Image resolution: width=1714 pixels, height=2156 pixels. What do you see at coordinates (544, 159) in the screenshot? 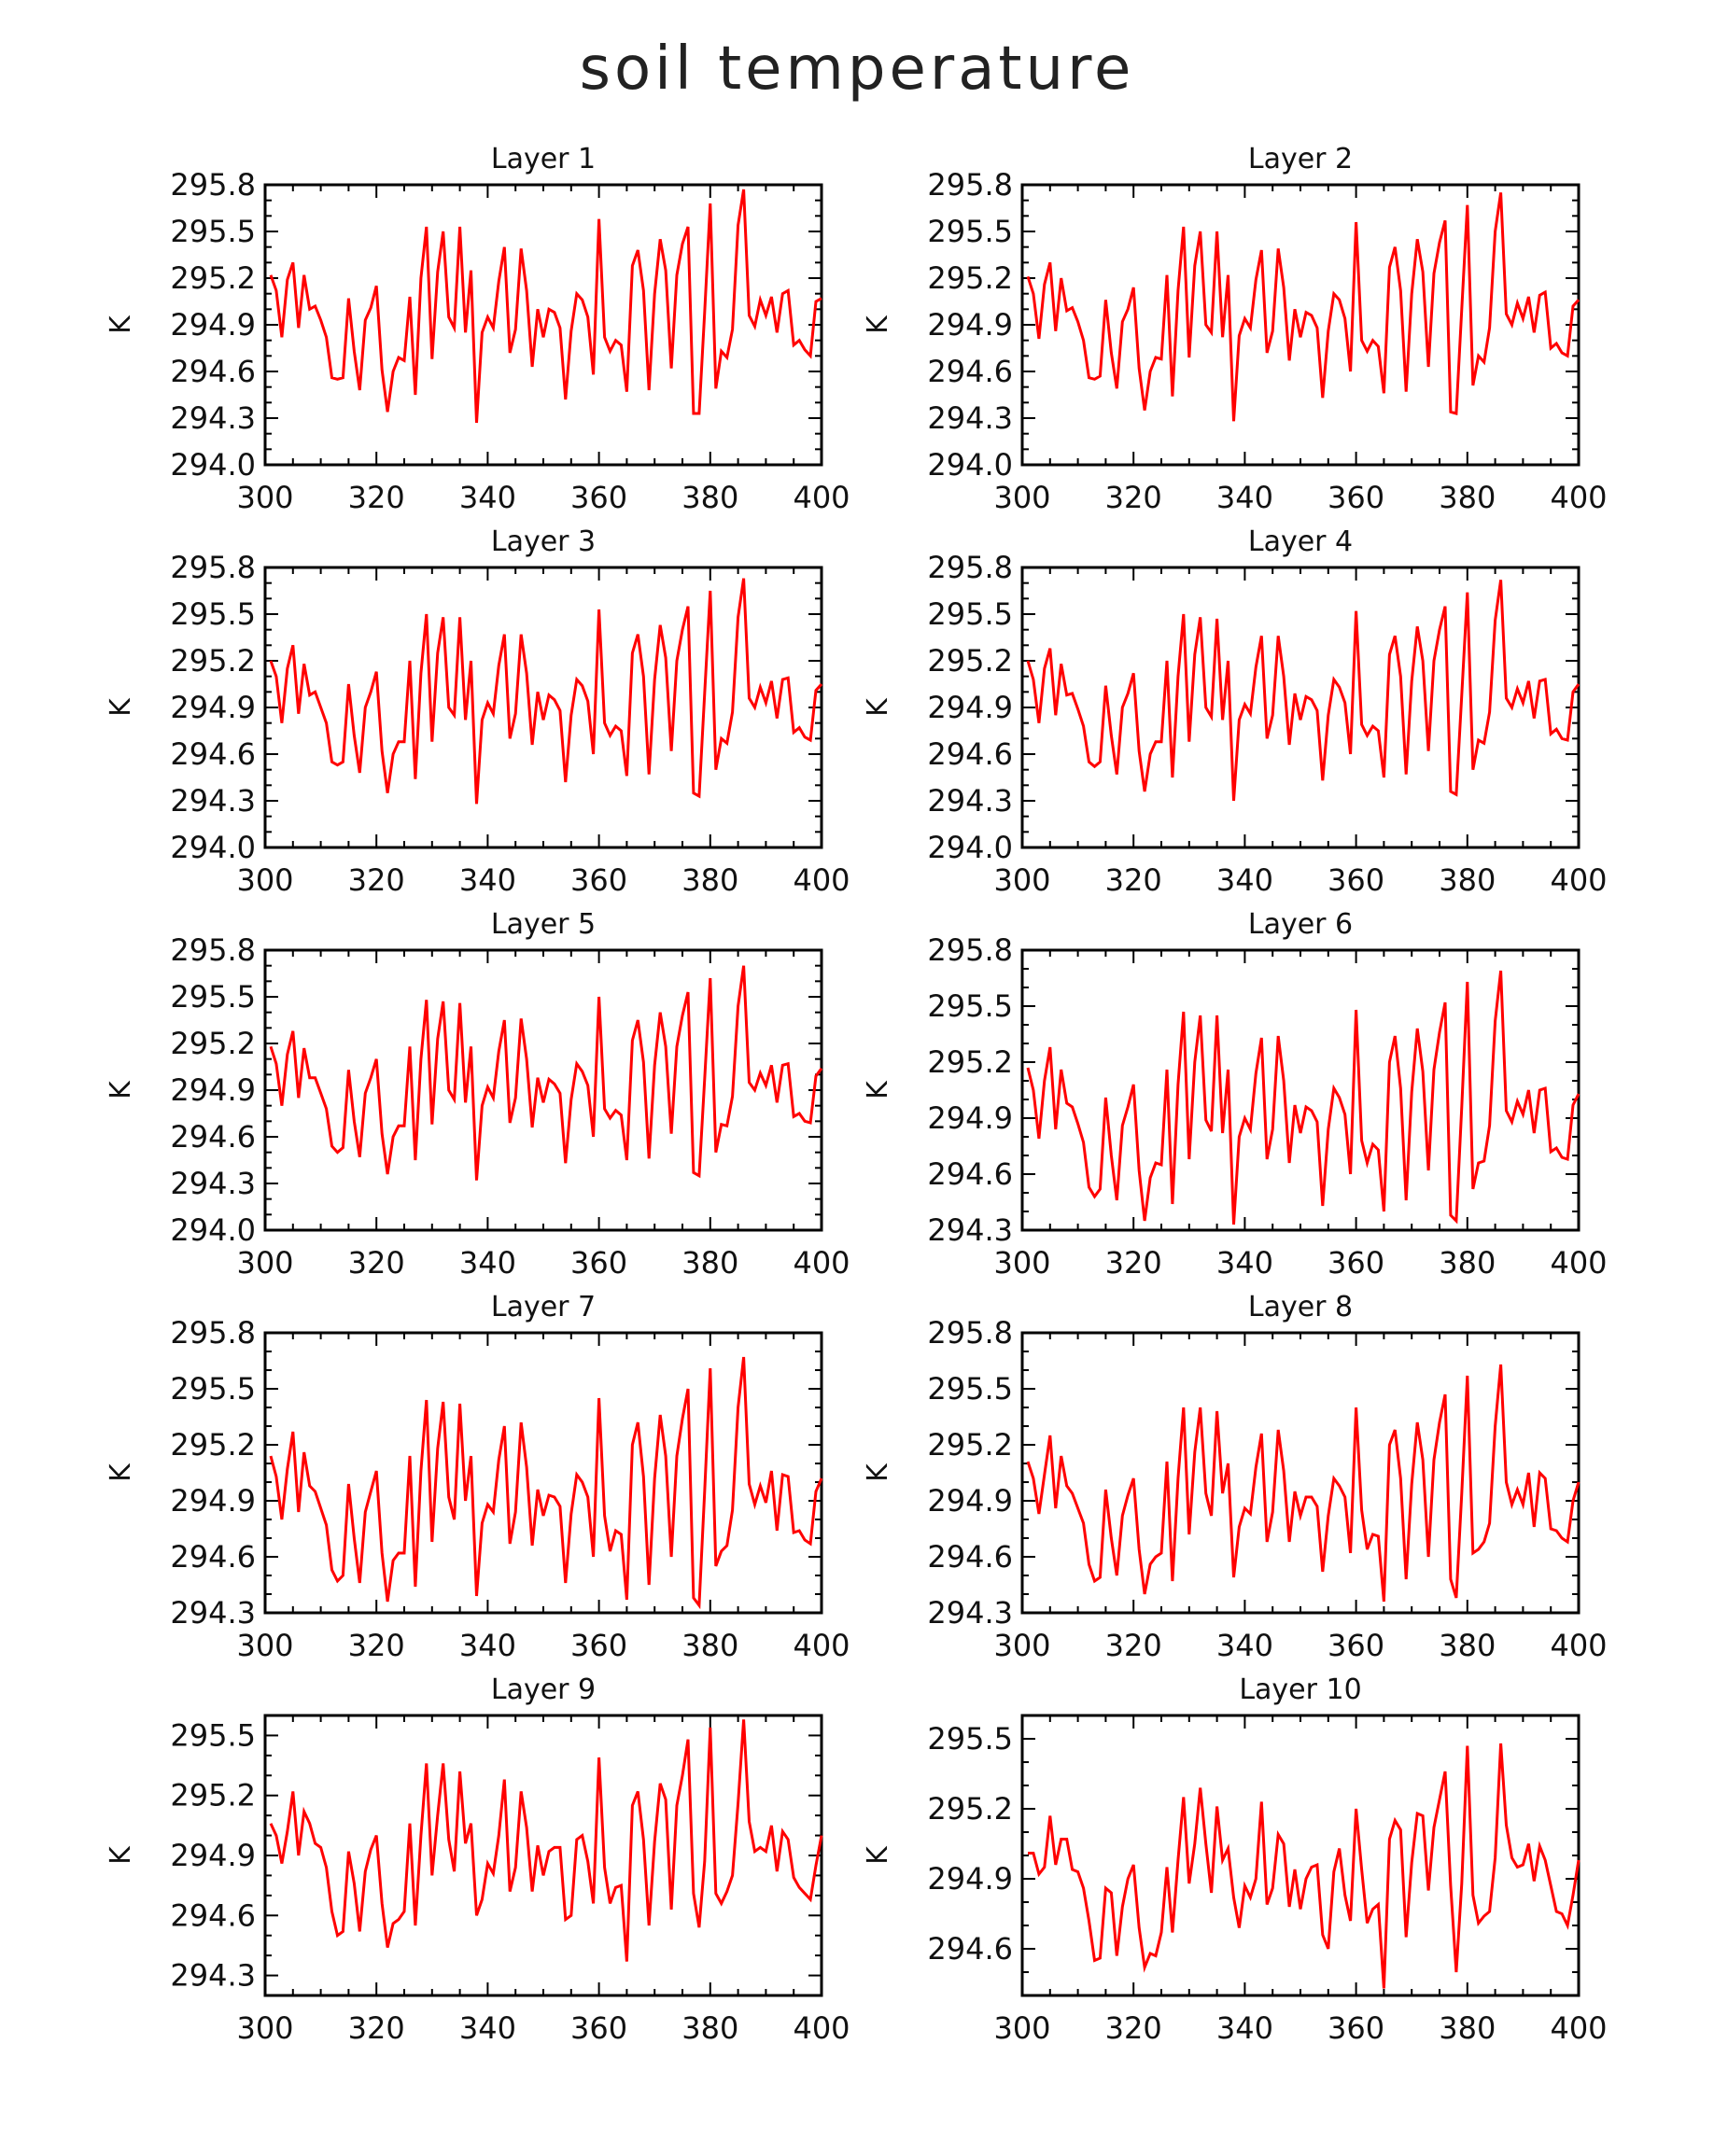
I see `panel-title: Layer 1` at bounding box center [544, 159].